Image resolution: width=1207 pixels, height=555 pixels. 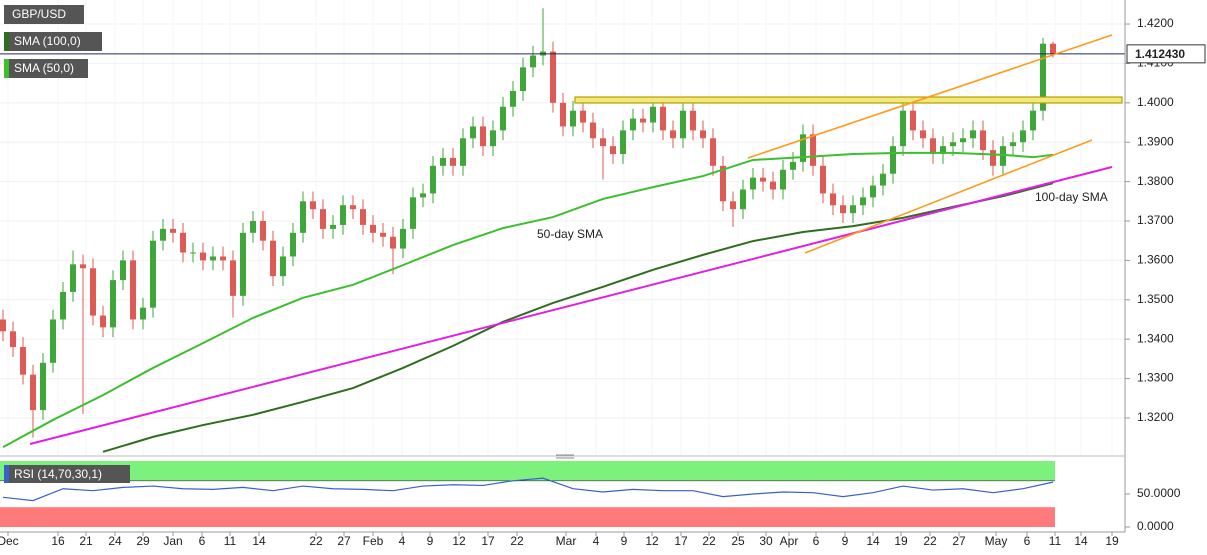 I want to click on rsi-bands, so click(x=527, y=494).